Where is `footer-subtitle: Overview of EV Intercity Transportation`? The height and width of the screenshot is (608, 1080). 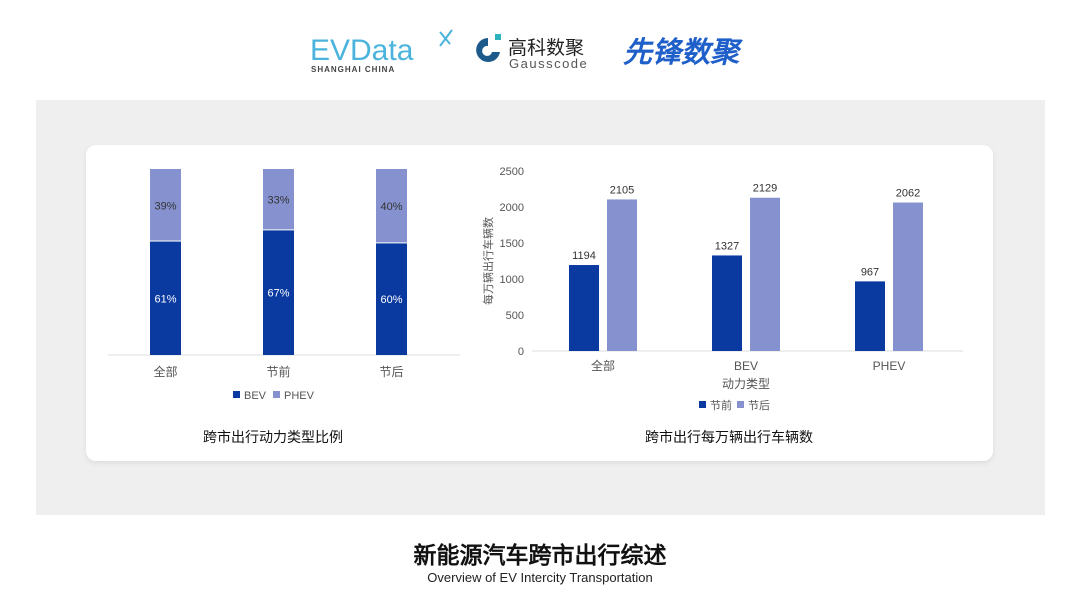
footer-subtitle: Overview of EV Intercity Transportation is located at coordinates (540, 577).